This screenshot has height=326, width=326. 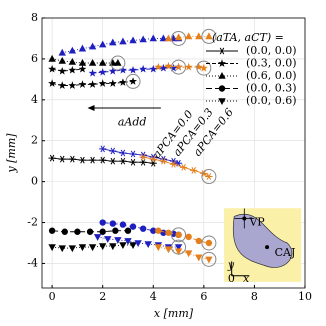 What do you see at coordinates (32, 262) in the screenshot?
I see `y-tick-label: -4` at bounding box center [32, 262].